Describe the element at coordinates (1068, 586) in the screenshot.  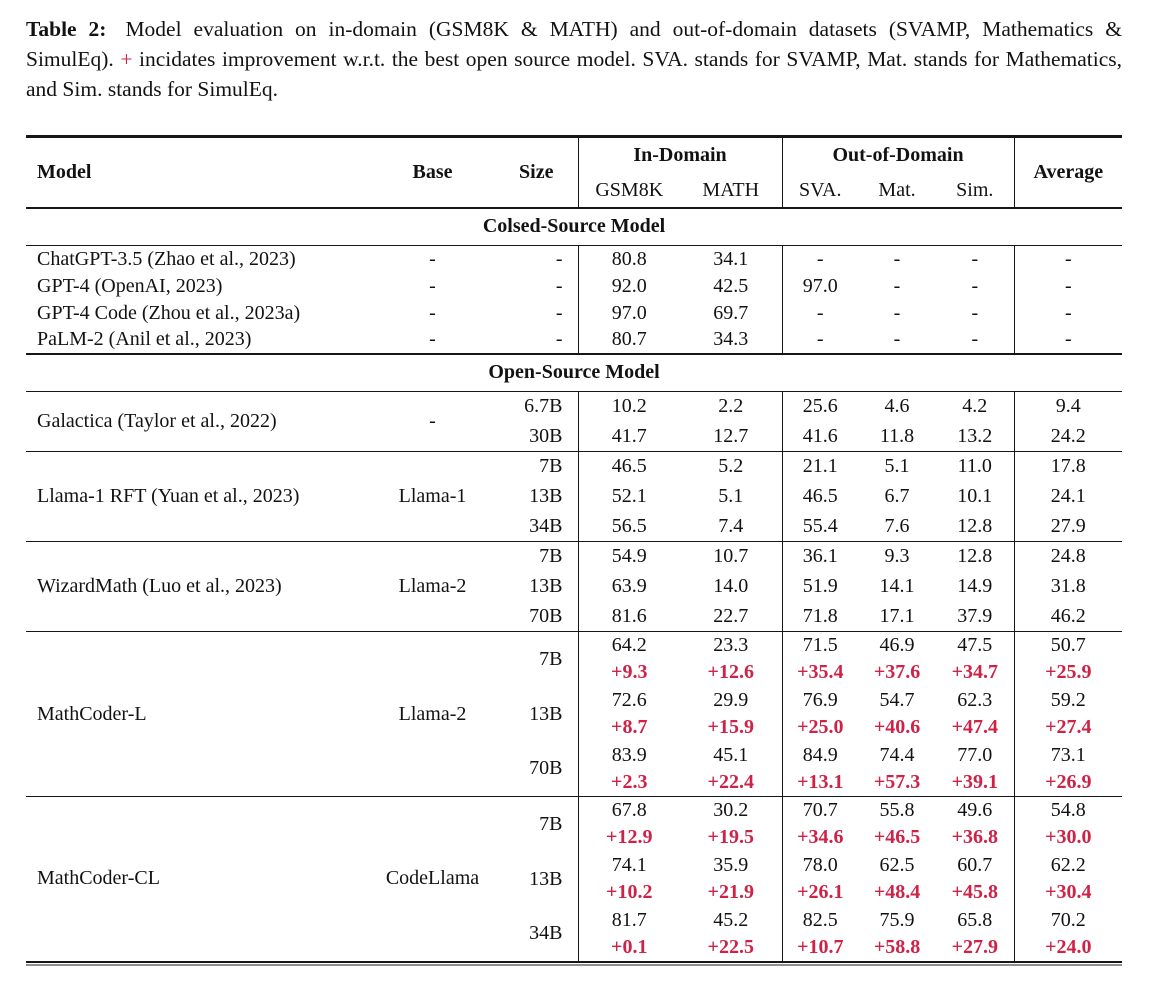
I see `score-cell: 31.8` at that location.